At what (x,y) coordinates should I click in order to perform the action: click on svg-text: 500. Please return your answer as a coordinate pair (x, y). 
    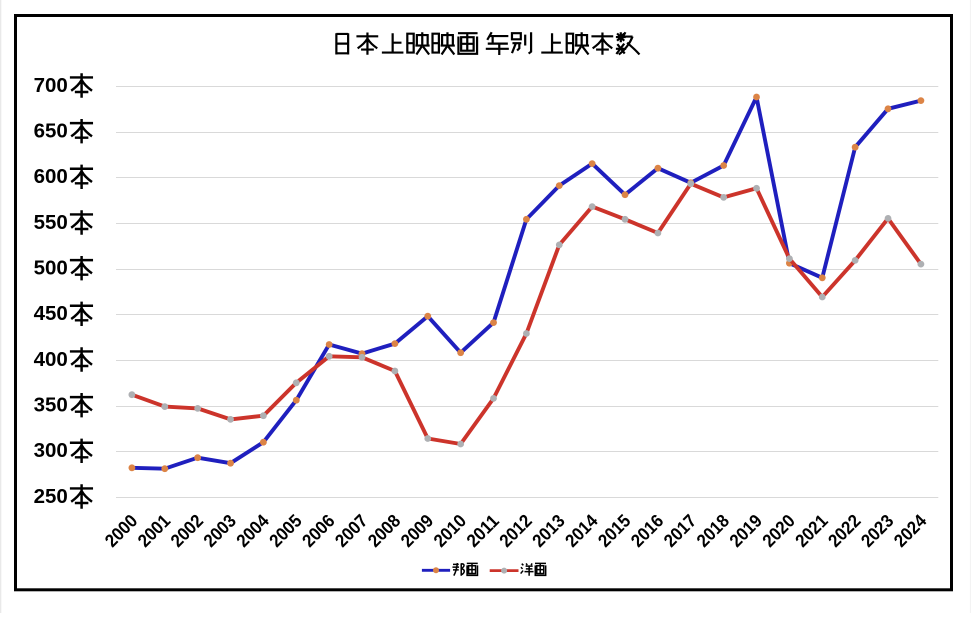
    Looking at the image, I should click on (51, 268).